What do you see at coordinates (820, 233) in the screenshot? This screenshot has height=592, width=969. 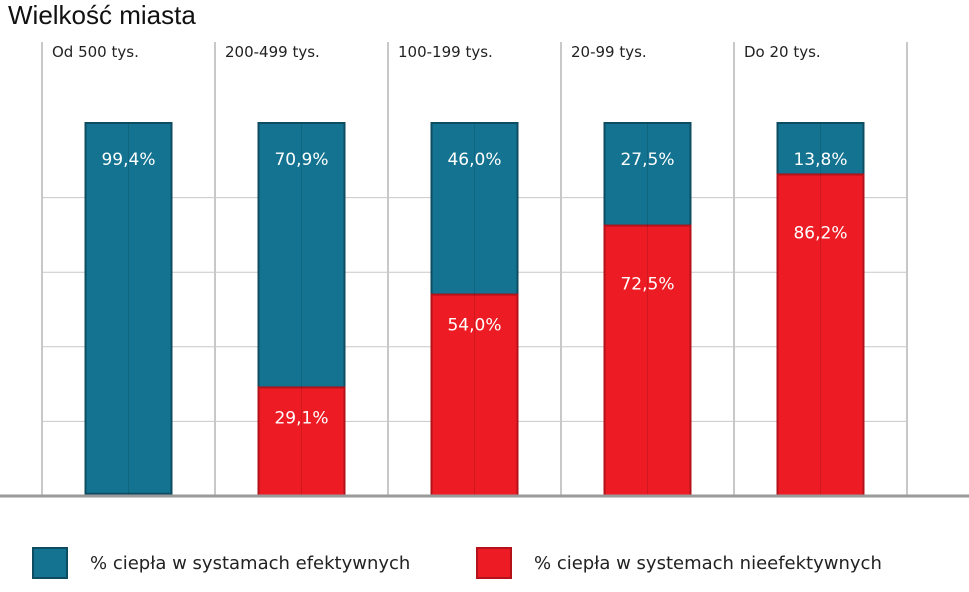 I see `data-label-inefficient: 86,2%` at bounding box center [820, 233].